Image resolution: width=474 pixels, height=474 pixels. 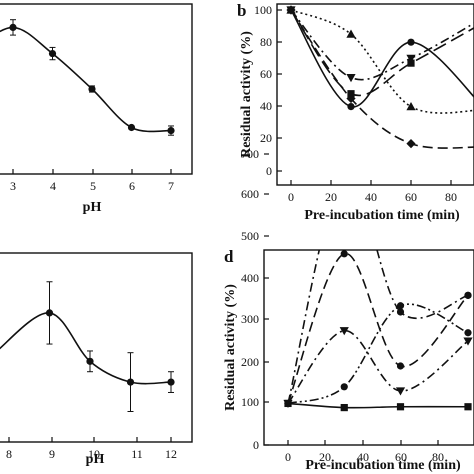 I want to click on y-tick-label: 400, so click(x=250, y=278).